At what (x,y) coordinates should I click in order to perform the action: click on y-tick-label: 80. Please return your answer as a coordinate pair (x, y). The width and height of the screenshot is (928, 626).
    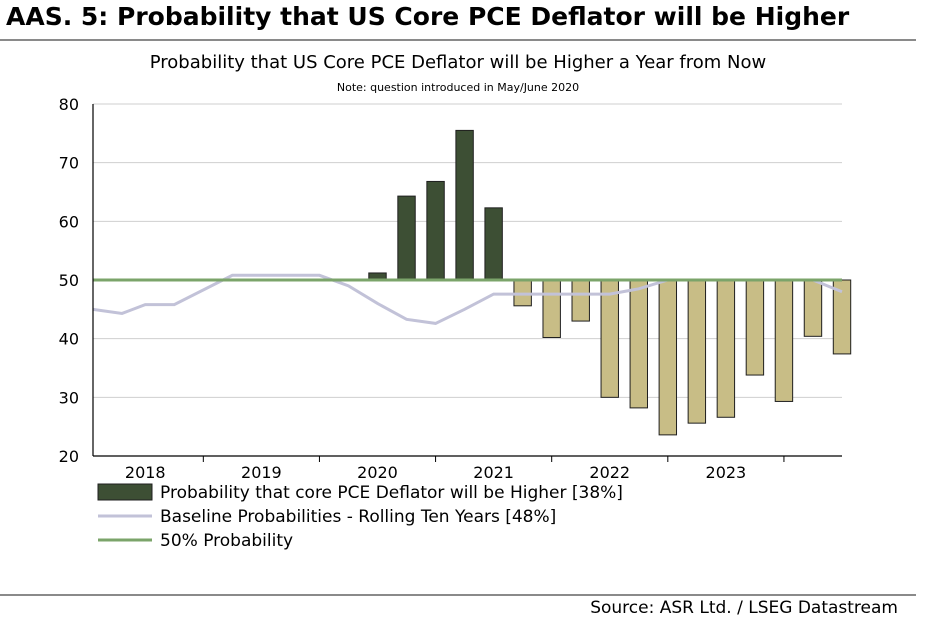
    Looking at the image, I should click on (69, 104).